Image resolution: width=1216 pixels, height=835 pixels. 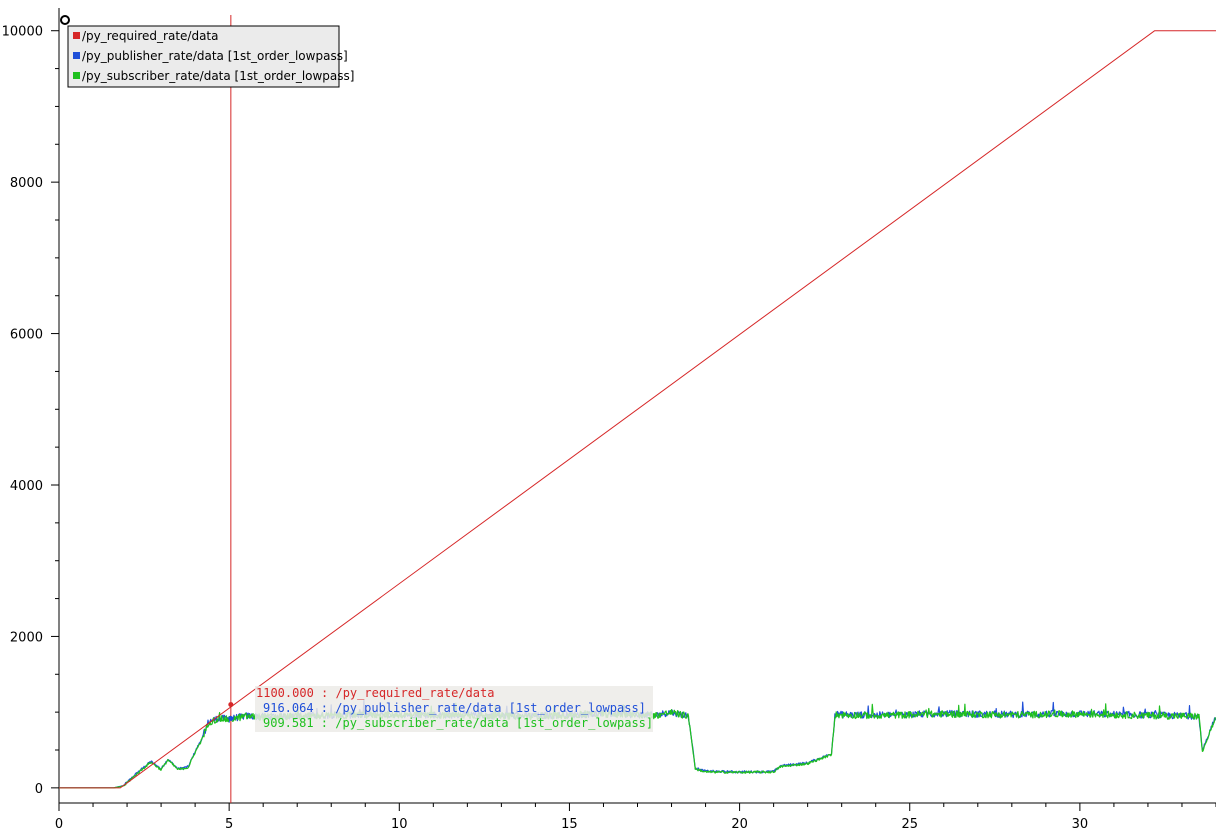 I want to click on cursor-readout-box, so click(x=454, y=709).